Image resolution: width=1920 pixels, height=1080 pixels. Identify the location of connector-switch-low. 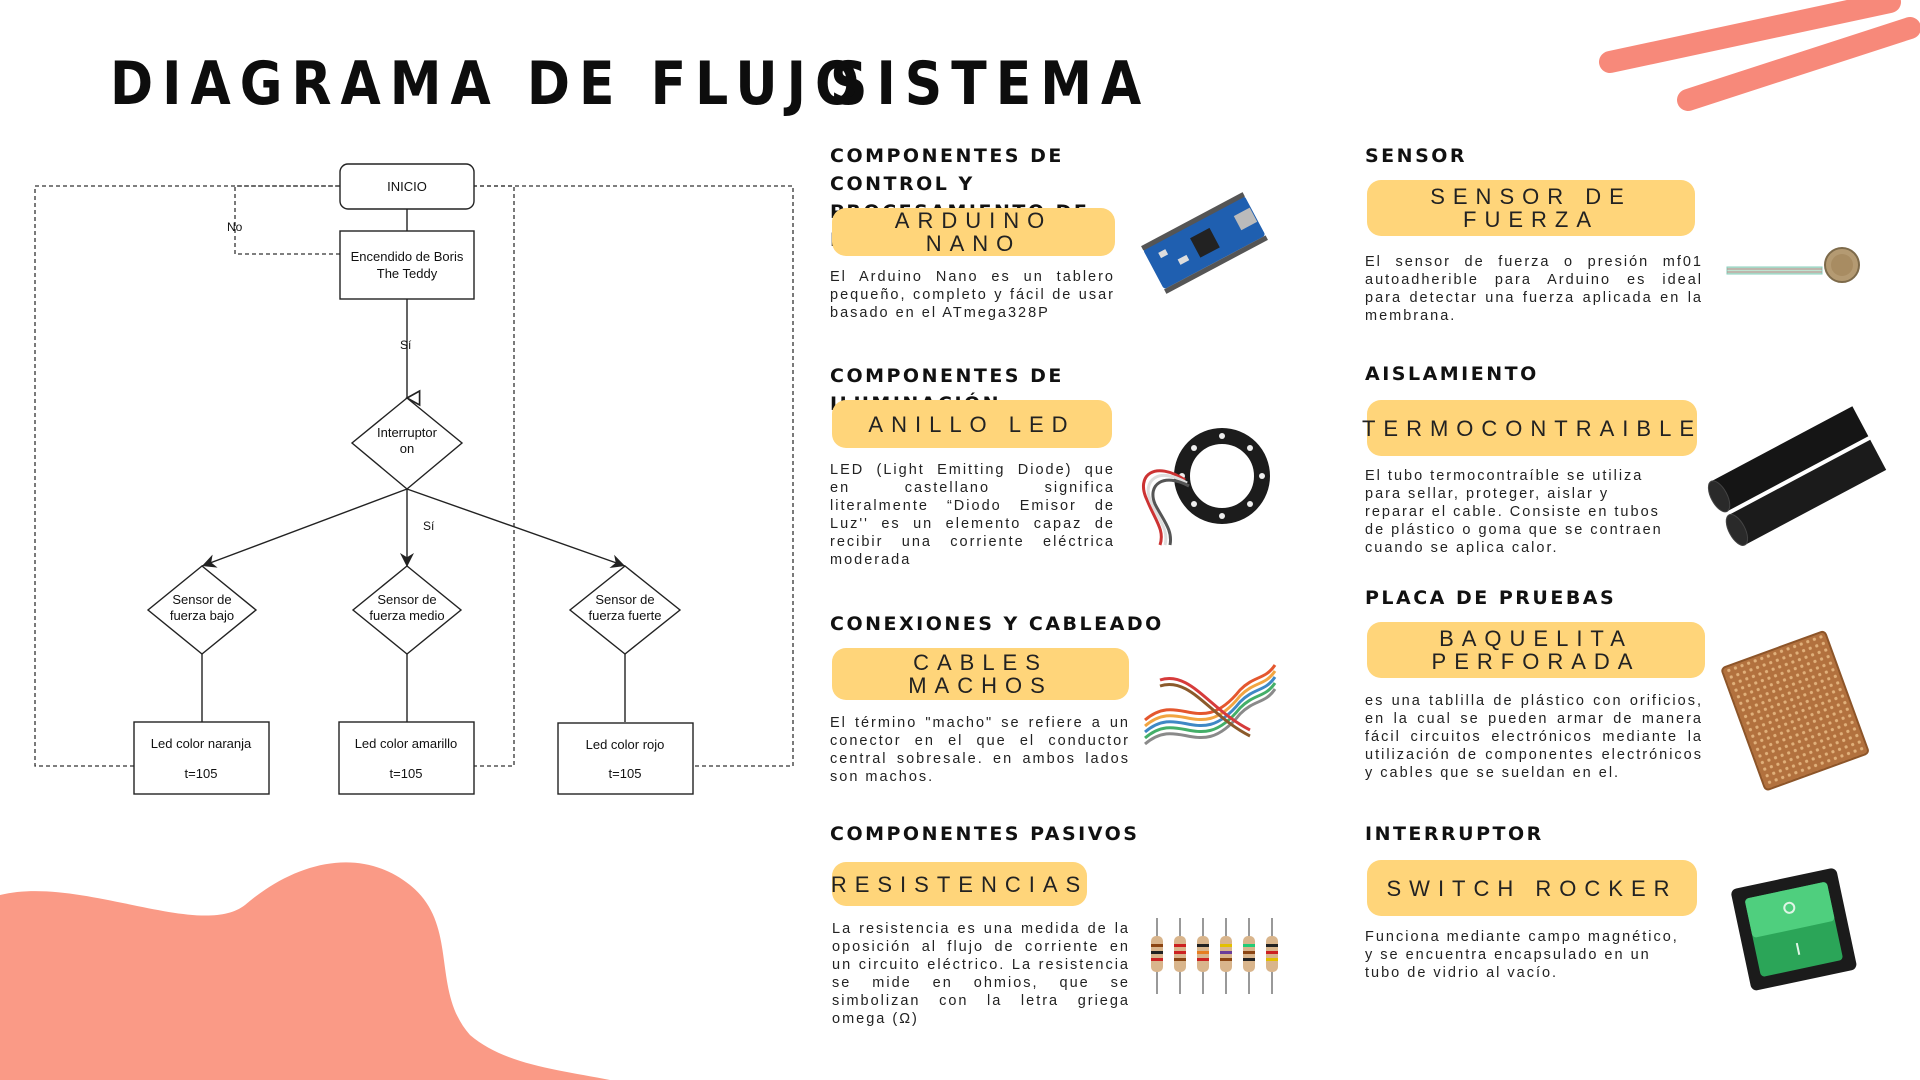
(304, 528).